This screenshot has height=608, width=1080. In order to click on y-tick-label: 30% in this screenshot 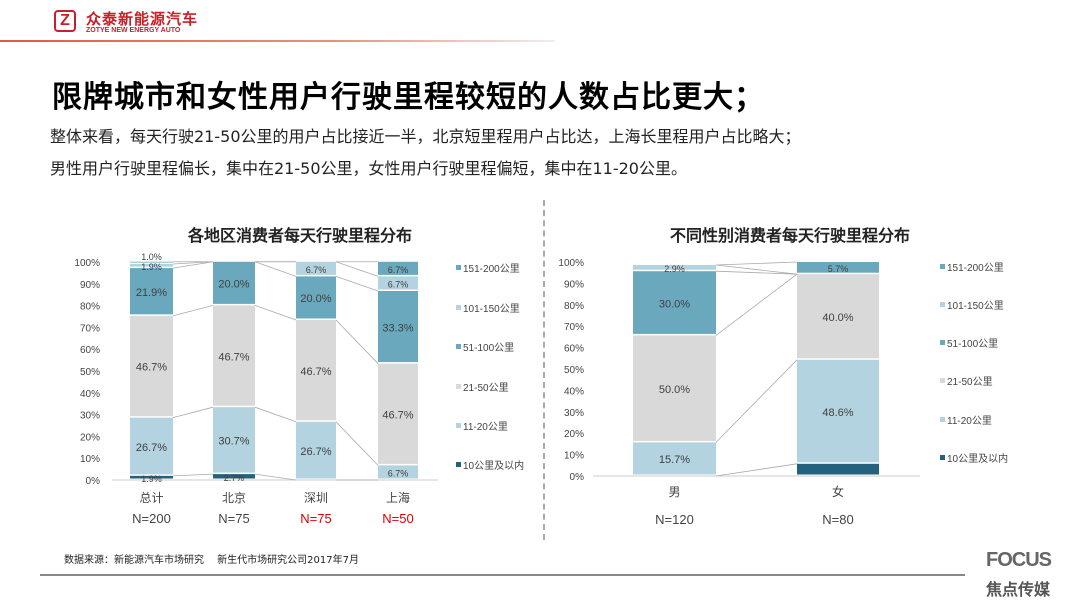, I will do `click(574, 413)`.